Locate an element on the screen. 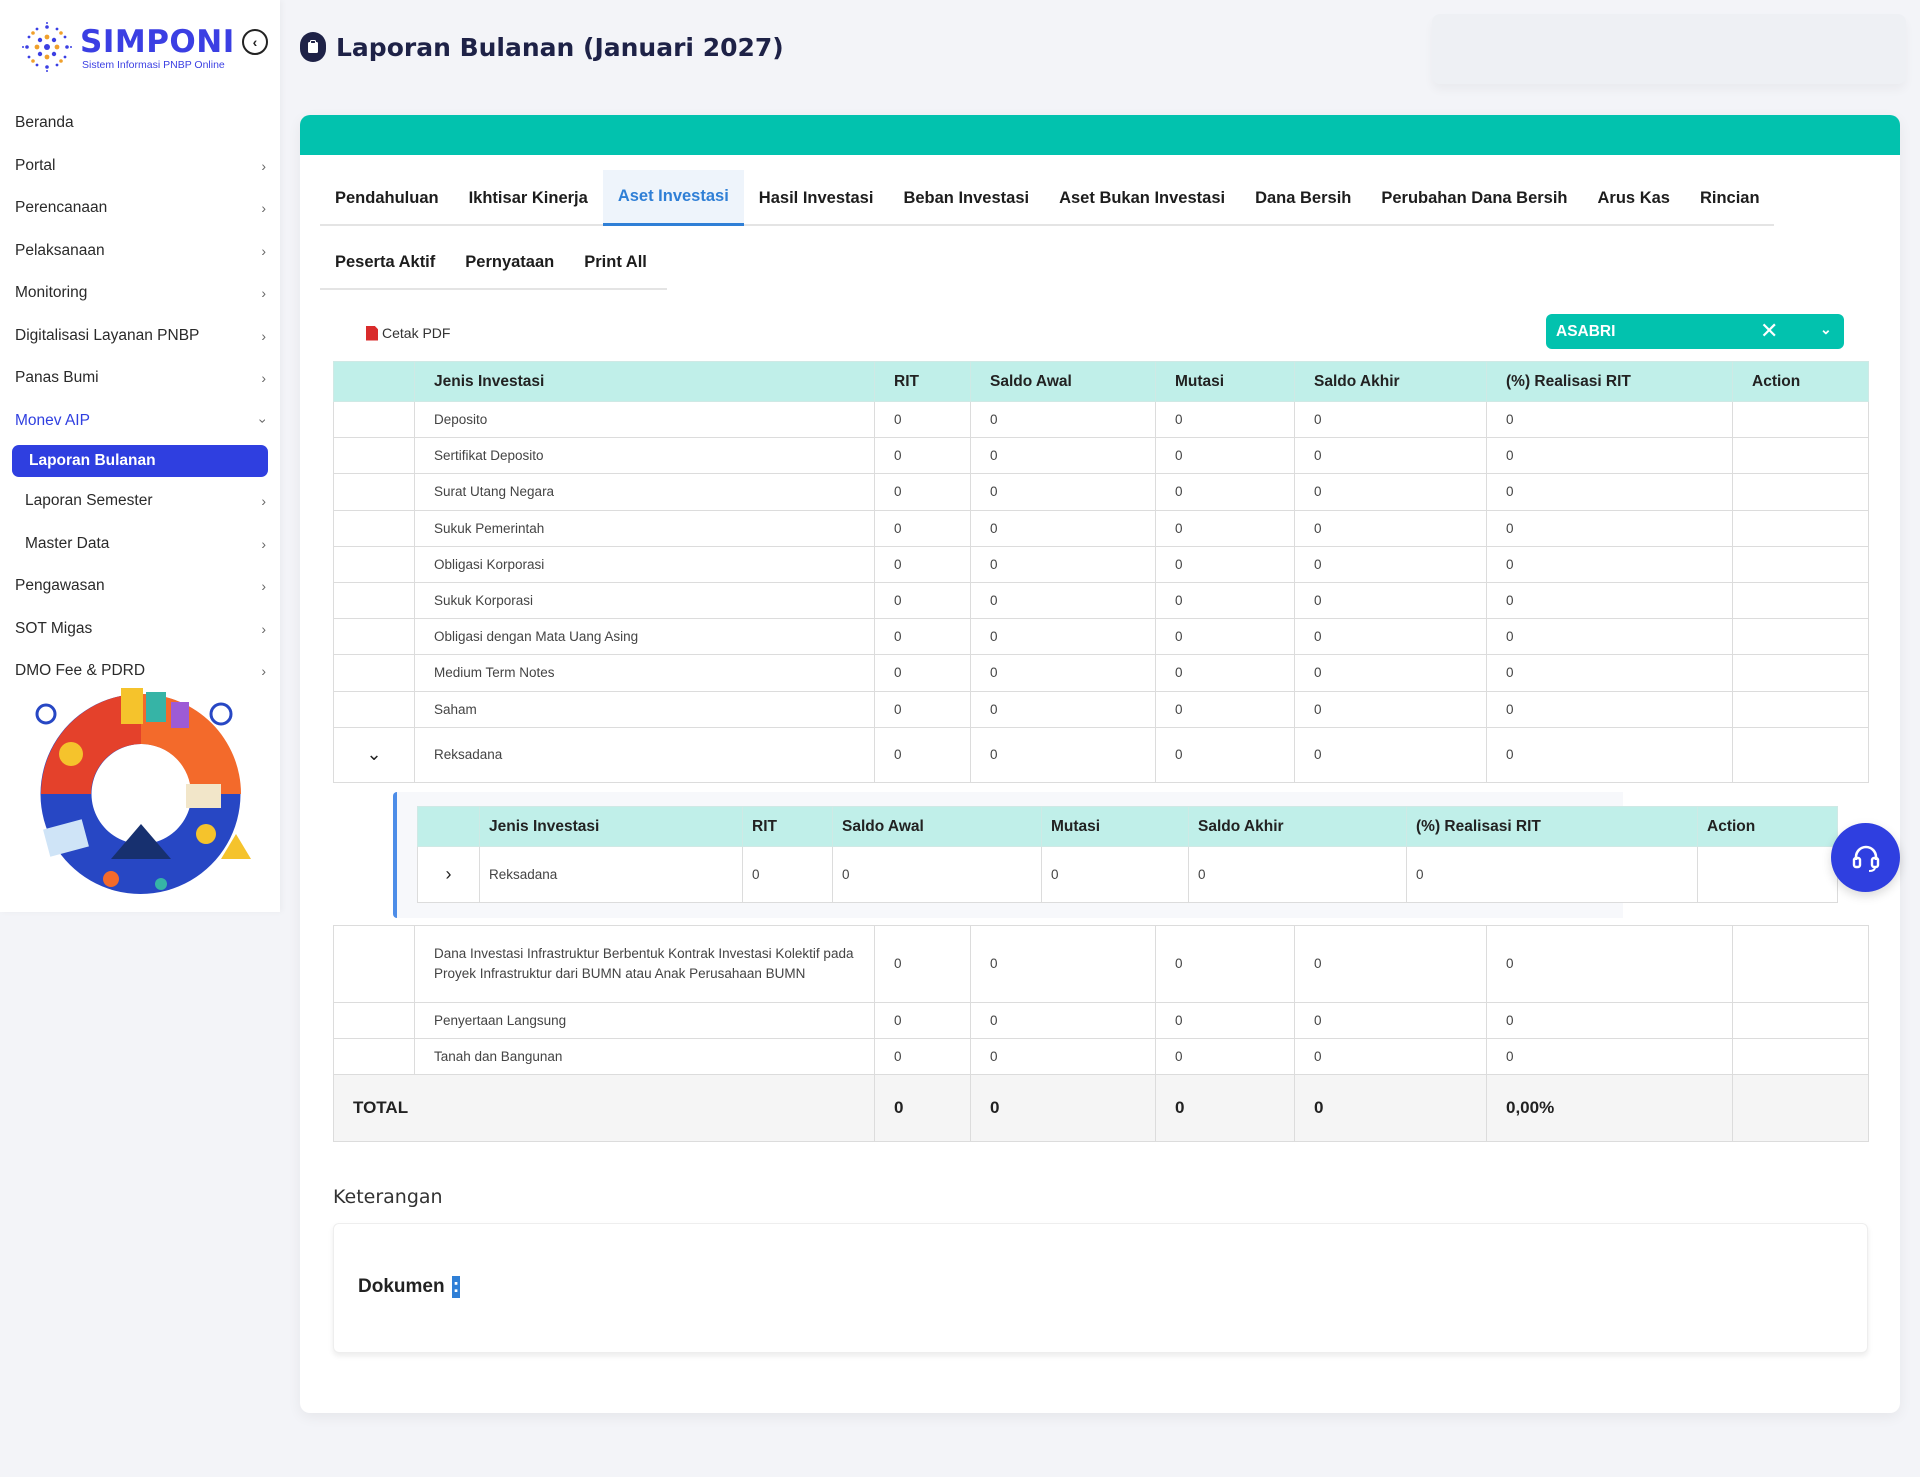 The width and height of the screenshot is (1920, 1477). institution-select: ASABRI ✕ ⌄ is located at coordinates (1695, 331).